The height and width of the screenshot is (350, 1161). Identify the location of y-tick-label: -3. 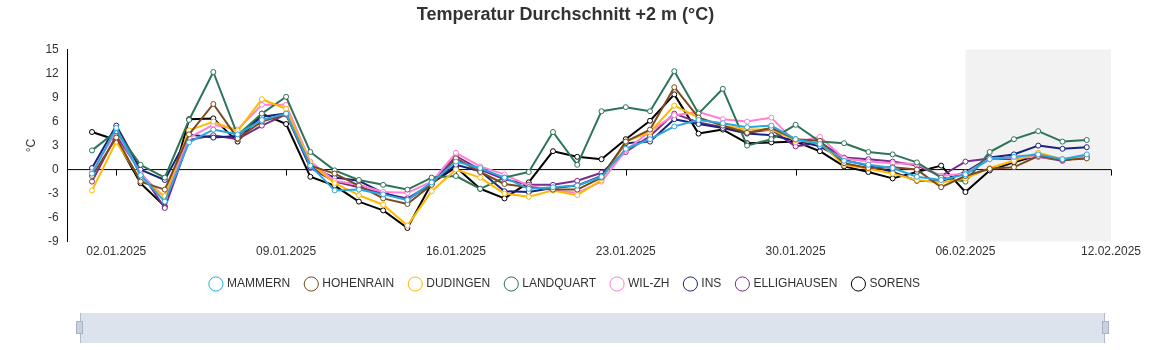
(54, 192).